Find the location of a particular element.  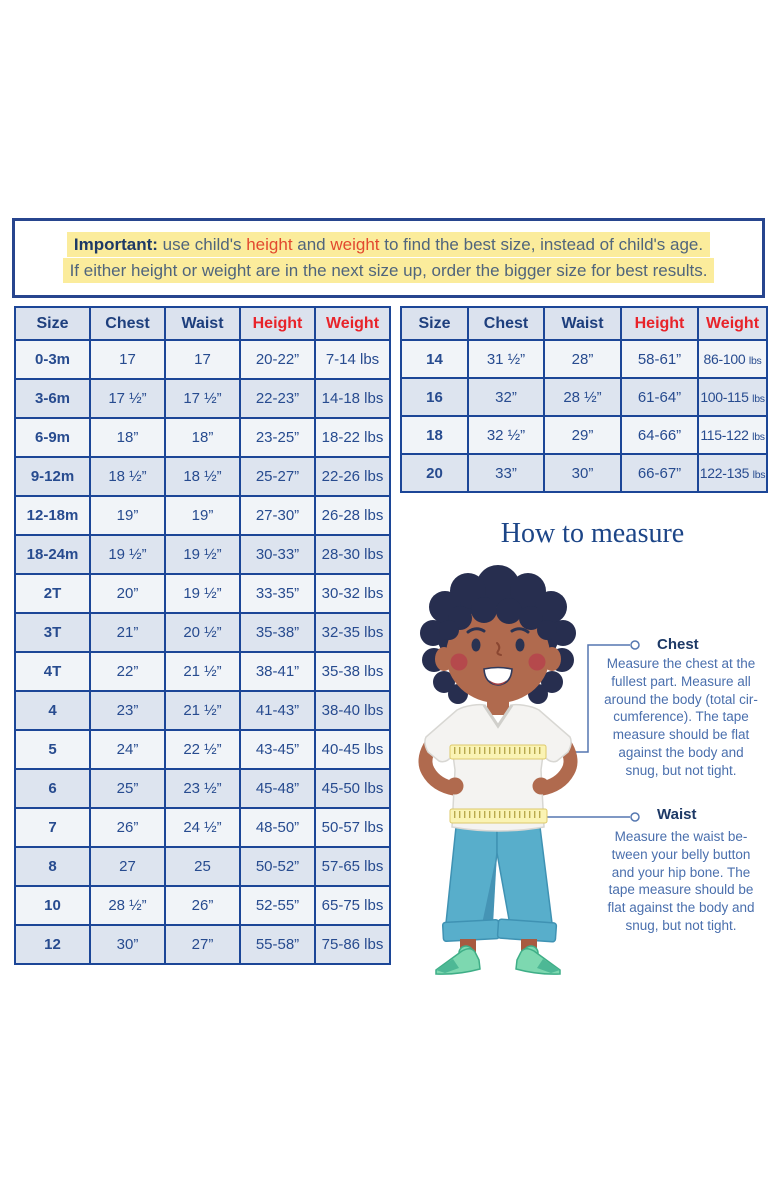

size-cell: 12 is located at coordinates (52, 944).